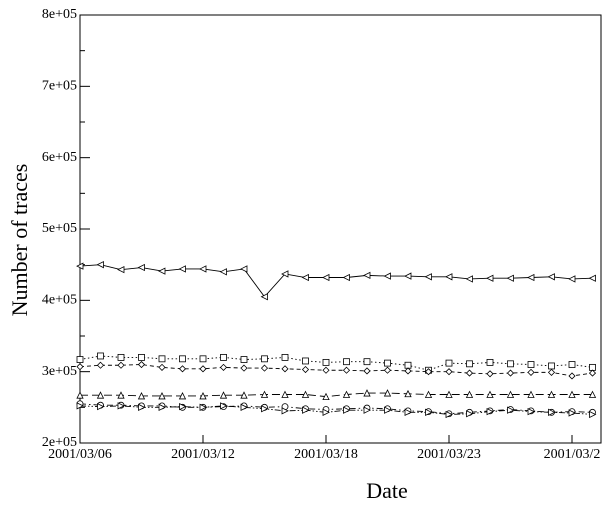  What do you see at coordinates (59, 300) in the screenshot?
I see `y-tick-label: 4e+05` at bounding box center [59, 300].